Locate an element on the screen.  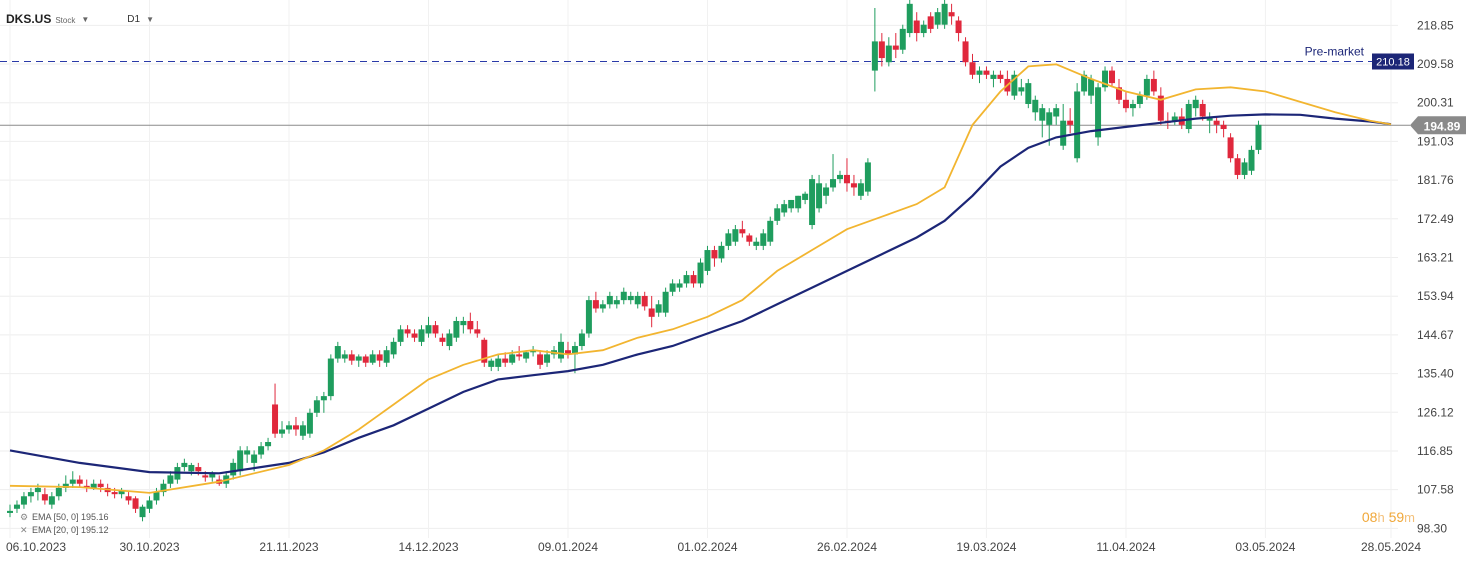
y-tick-label: 98.30 is located at coordinates (1432, 528).